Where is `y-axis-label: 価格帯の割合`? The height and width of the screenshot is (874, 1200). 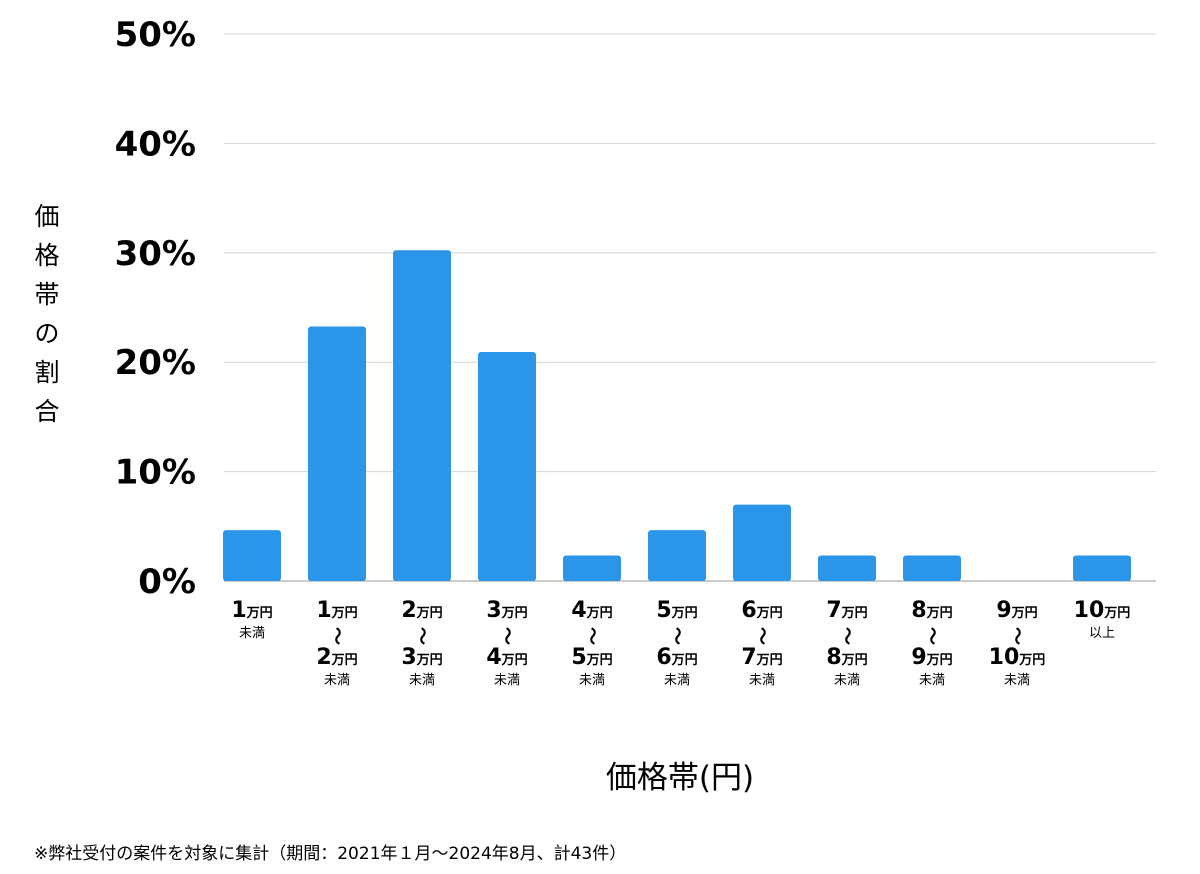 y-axis-label: 価格帯の割合 is located at coordinates (46, 314).